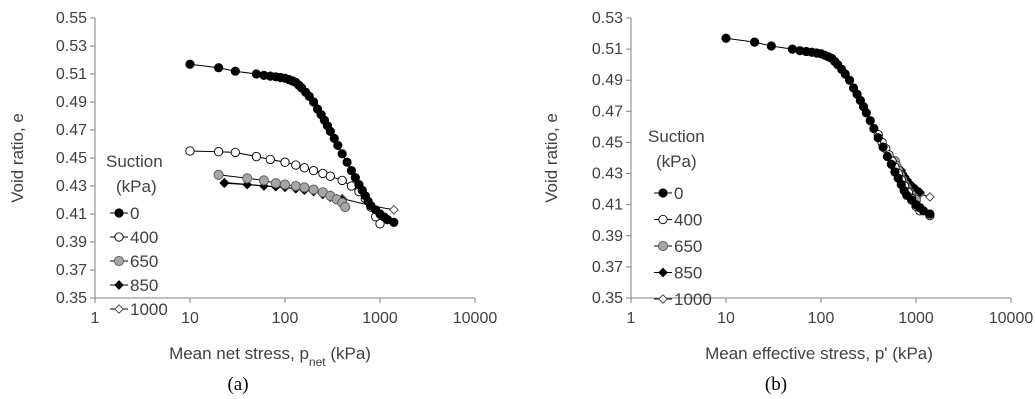 The height and width of the screenshot is (399, 1035). What do you see at coordinates (71, 102) in the screenshot?
I see `y-tick-label: 0.49` at bounding box center [71, 102].